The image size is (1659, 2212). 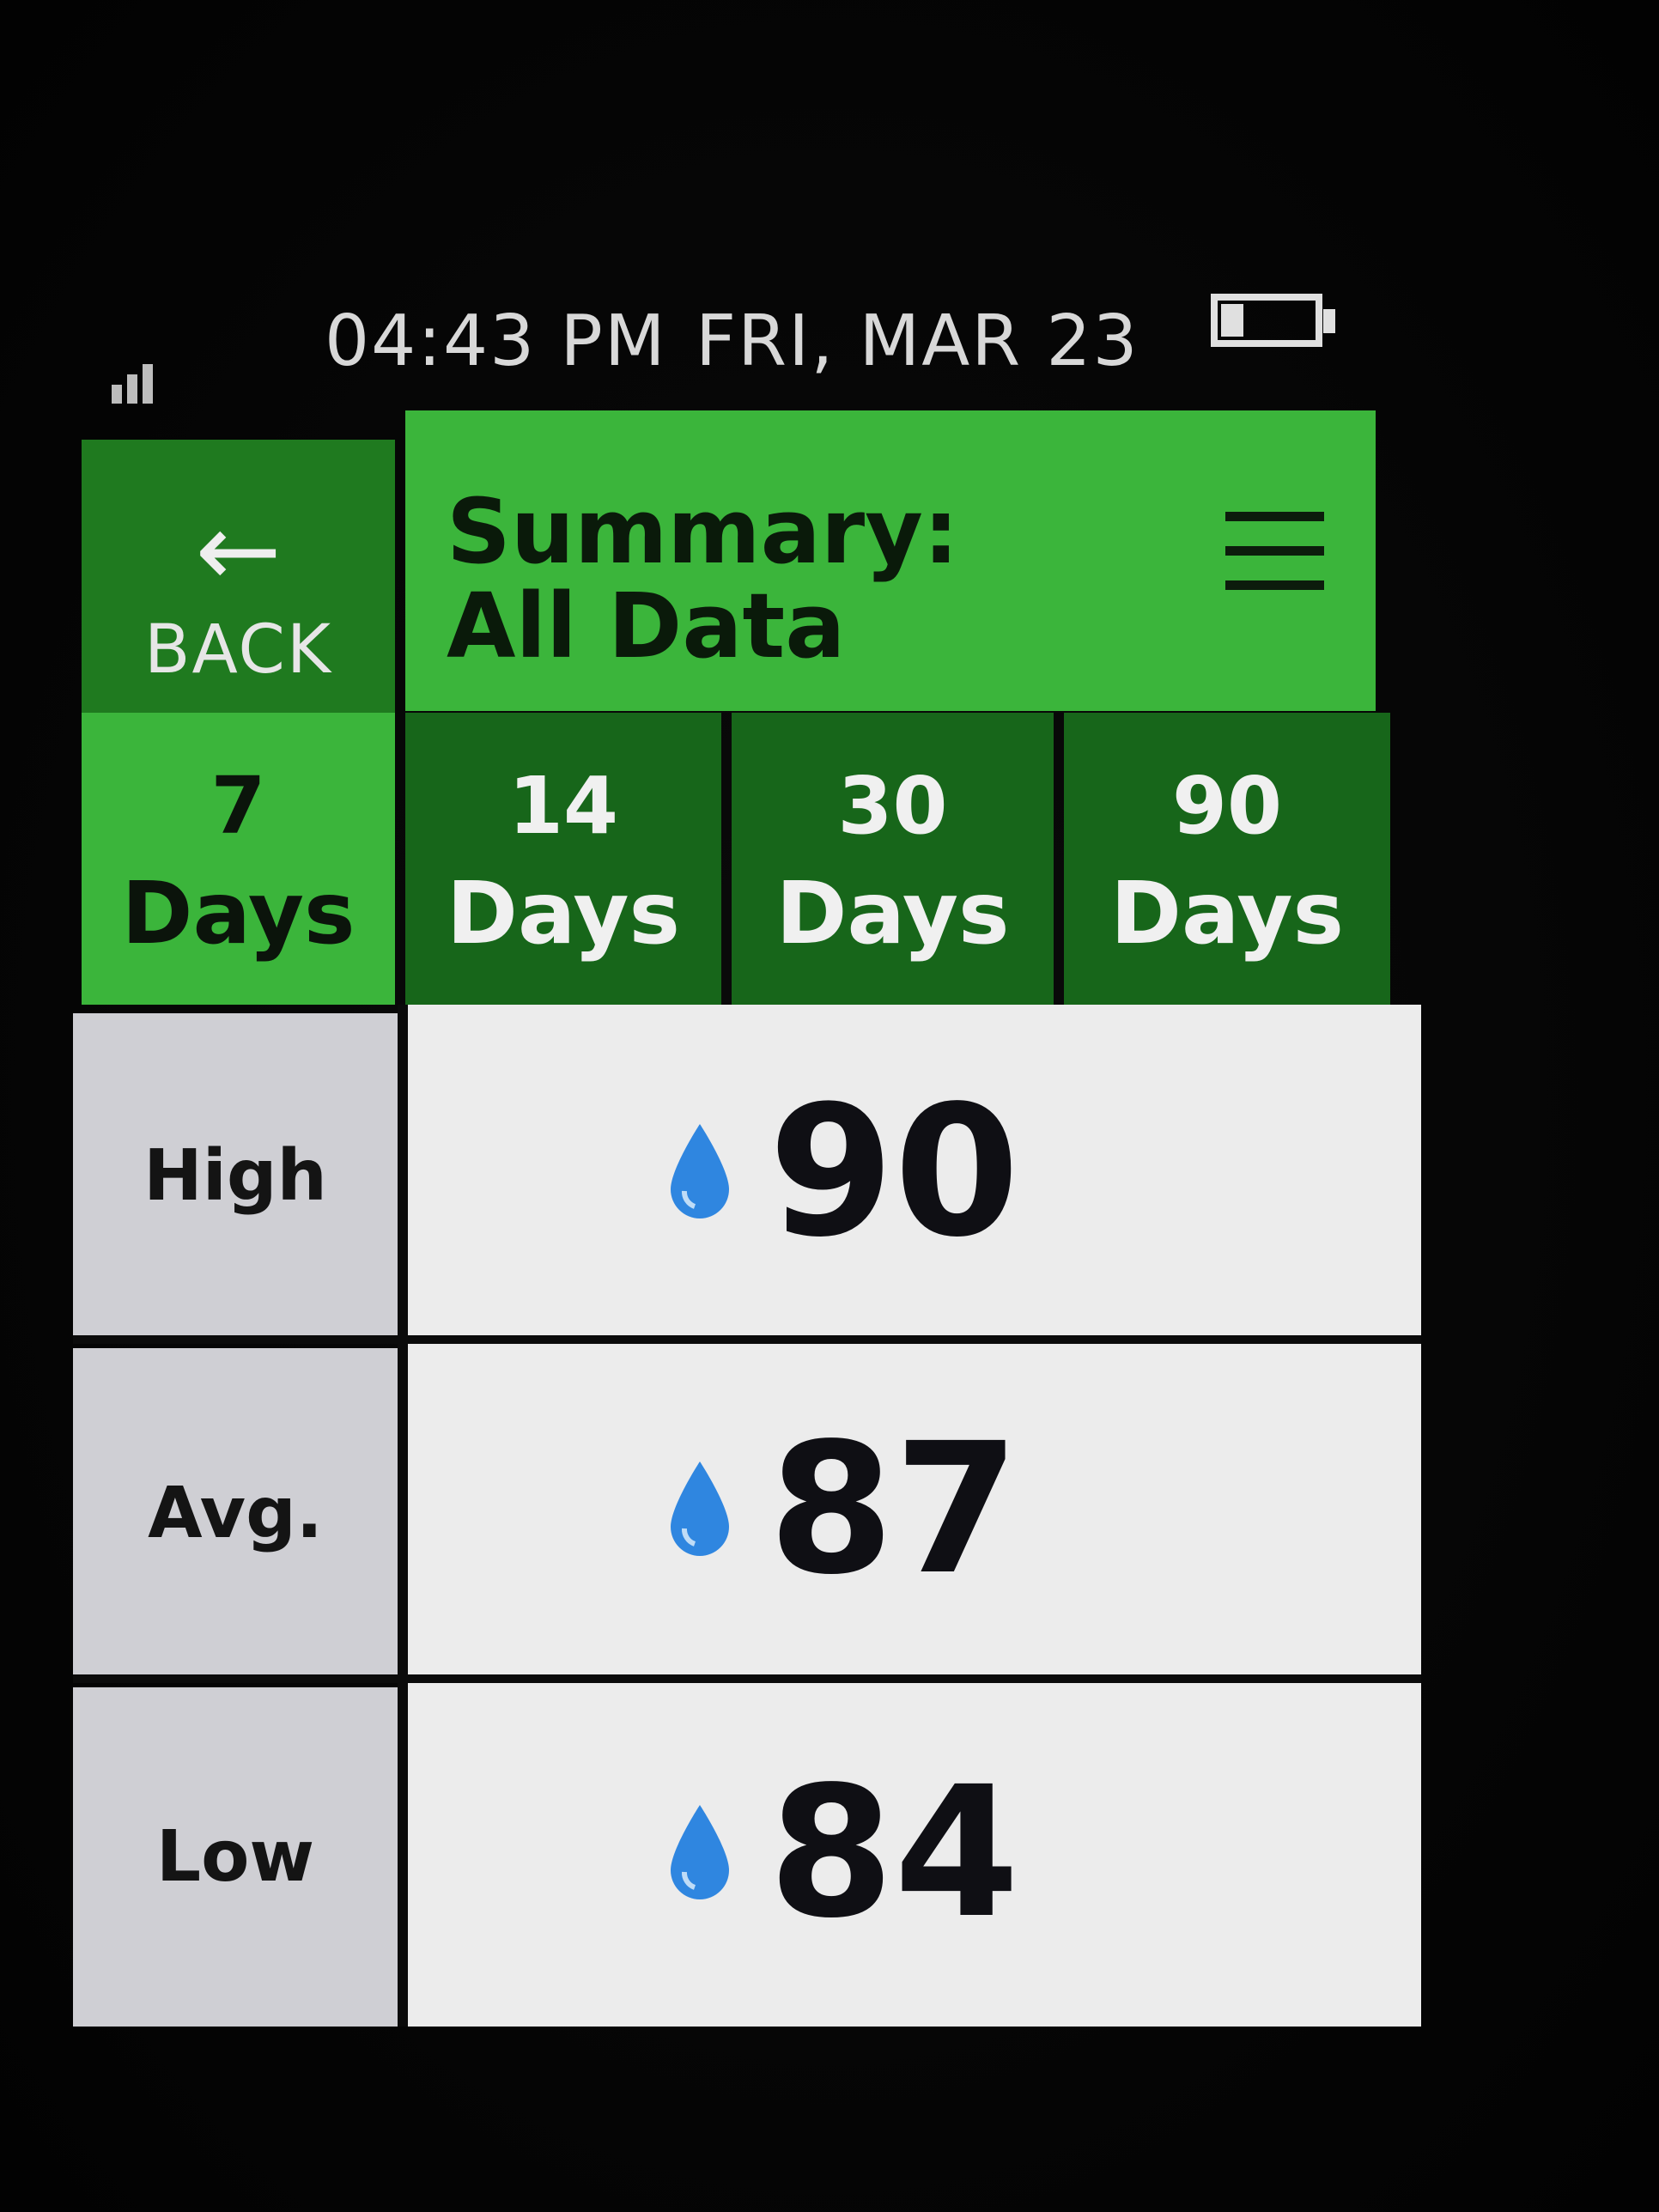 What do you see at coordinates (239, 551) in the screenshot?
I see `arrow-left-icon: ←` at bounding box center [239, 551].